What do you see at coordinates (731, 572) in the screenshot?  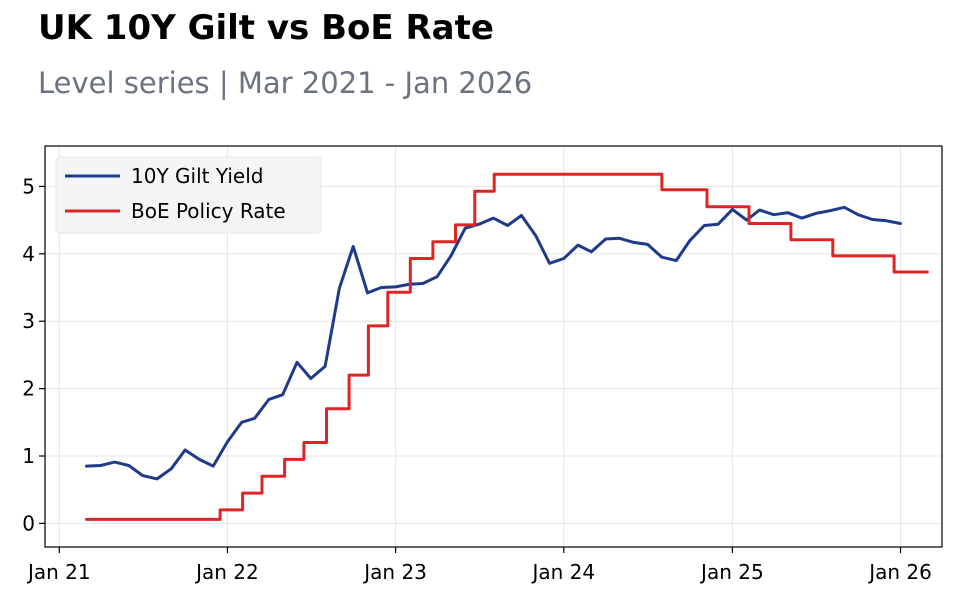 I see `x-tick-label: Jan 25` at bounding box center [731, 572].